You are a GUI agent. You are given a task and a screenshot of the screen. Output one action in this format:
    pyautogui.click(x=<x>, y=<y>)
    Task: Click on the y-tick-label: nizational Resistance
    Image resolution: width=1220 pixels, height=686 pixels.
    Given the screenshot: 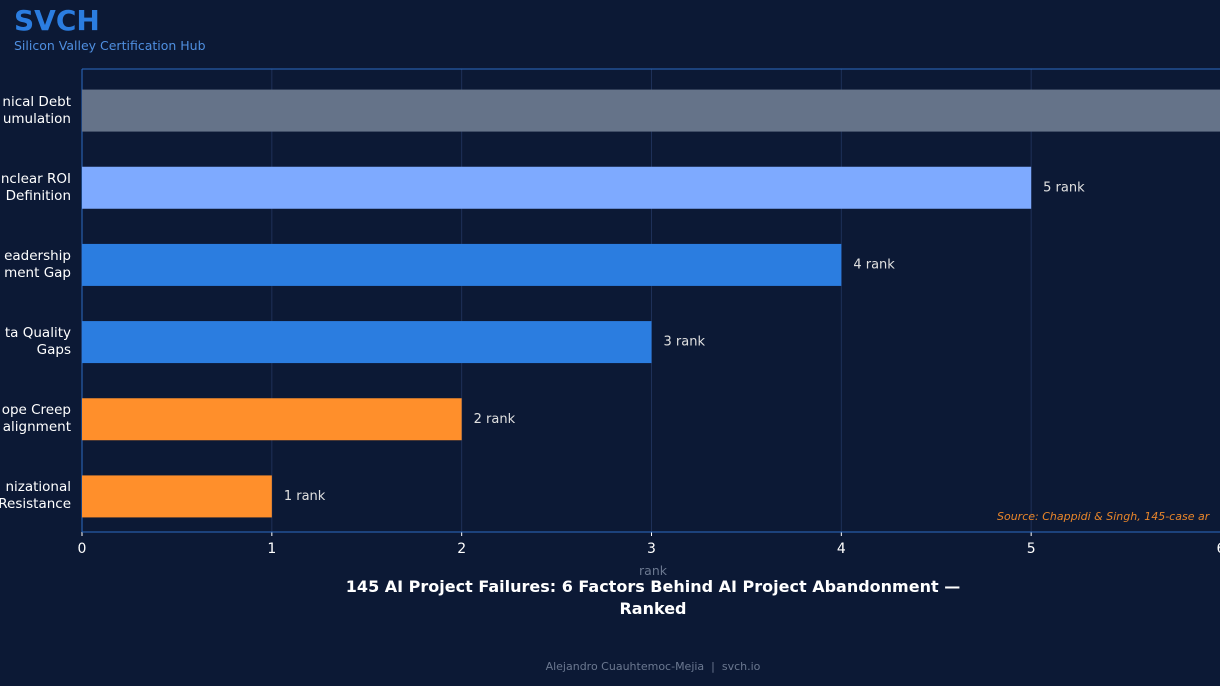 What is the action you would take?
    pyautogui.click(x=35, y=496)
    